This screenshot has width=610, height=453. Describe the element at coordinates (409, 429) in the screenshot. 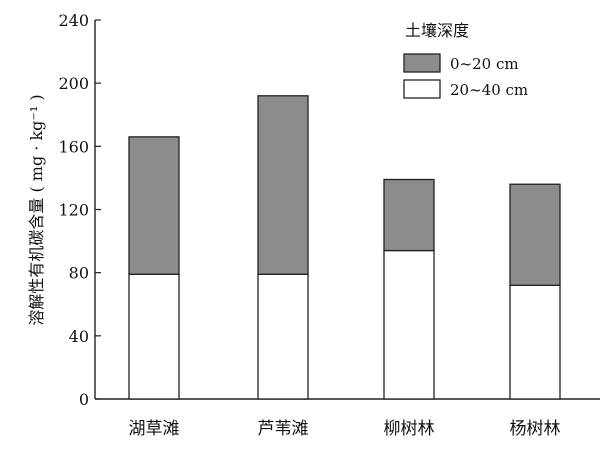

I see `x-category-label: 柳树林` at that location.